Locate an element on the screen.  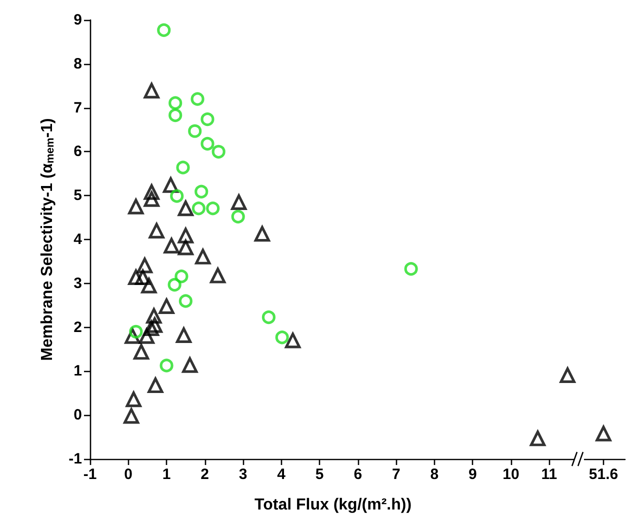
y-tick-label: -1 is located at coordinates (75, 459).